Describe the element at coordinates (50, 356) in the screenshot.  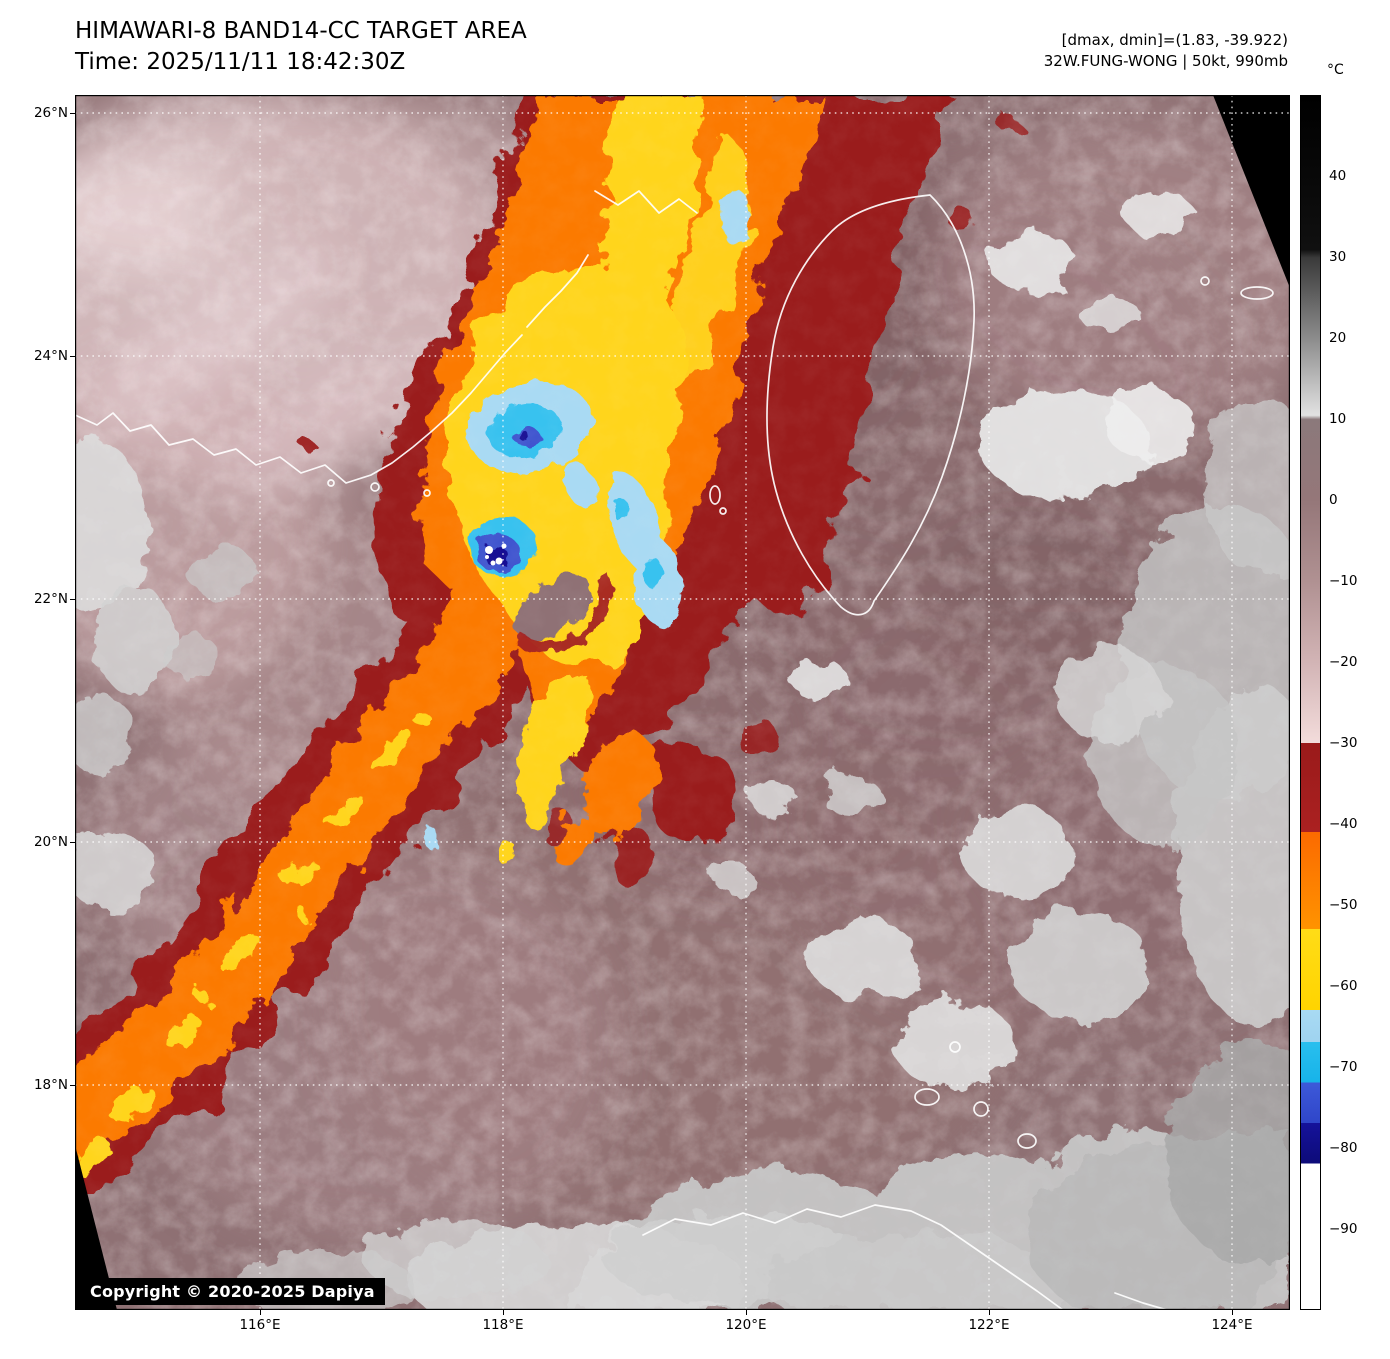
I see `lat-tick-label: 24°N` at that location.